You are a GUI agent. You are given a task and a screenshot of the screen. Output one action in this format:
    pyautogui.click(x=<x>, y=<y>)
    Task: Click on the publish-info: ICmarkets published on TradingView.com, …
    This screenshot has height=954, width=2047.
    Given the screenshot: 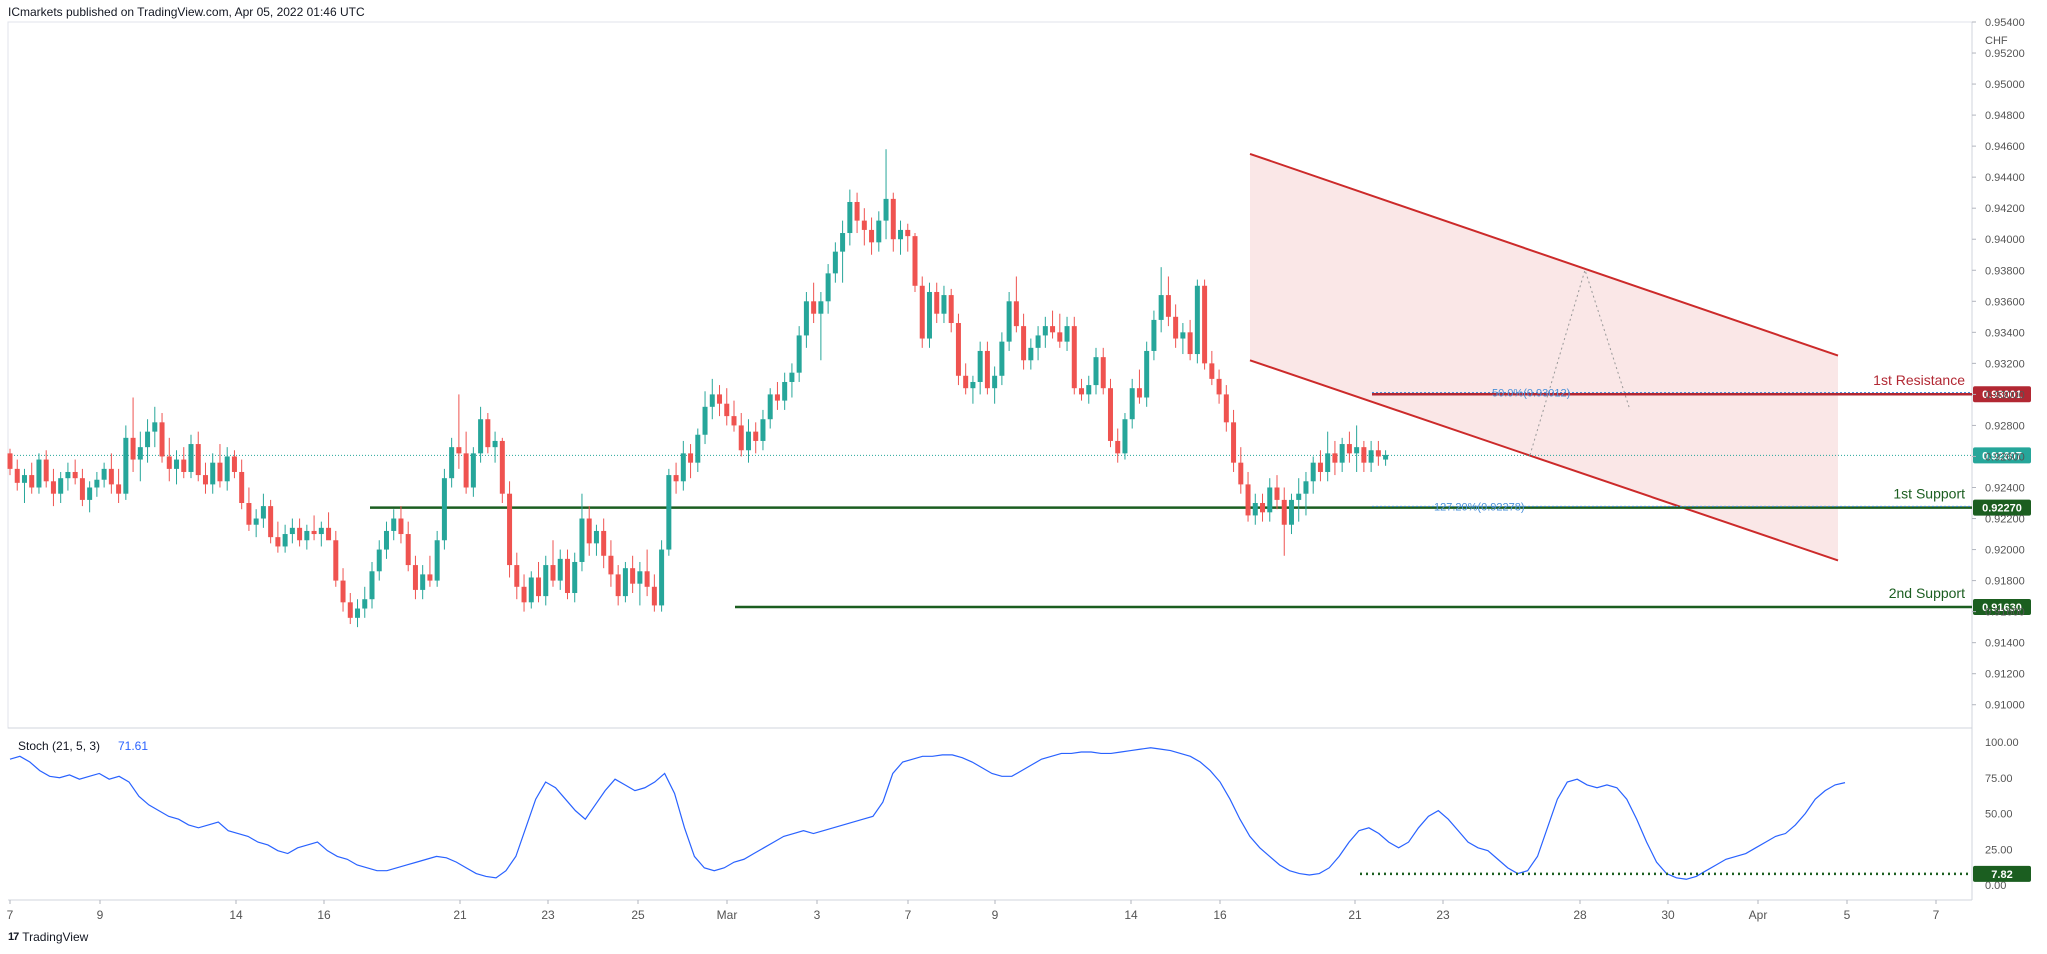 What is the action you would take?
    pyautogui.click(x=186, y=12)
    